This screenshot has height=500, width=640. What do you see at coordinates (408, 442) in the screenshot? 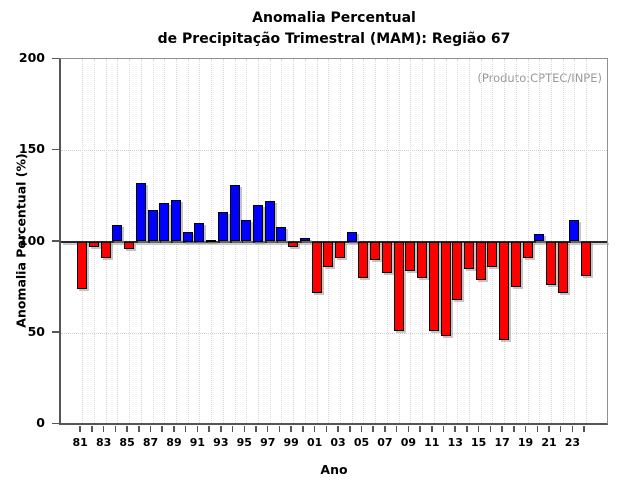
I see `x-tick-label: 09` at bounding box center [408, 442].